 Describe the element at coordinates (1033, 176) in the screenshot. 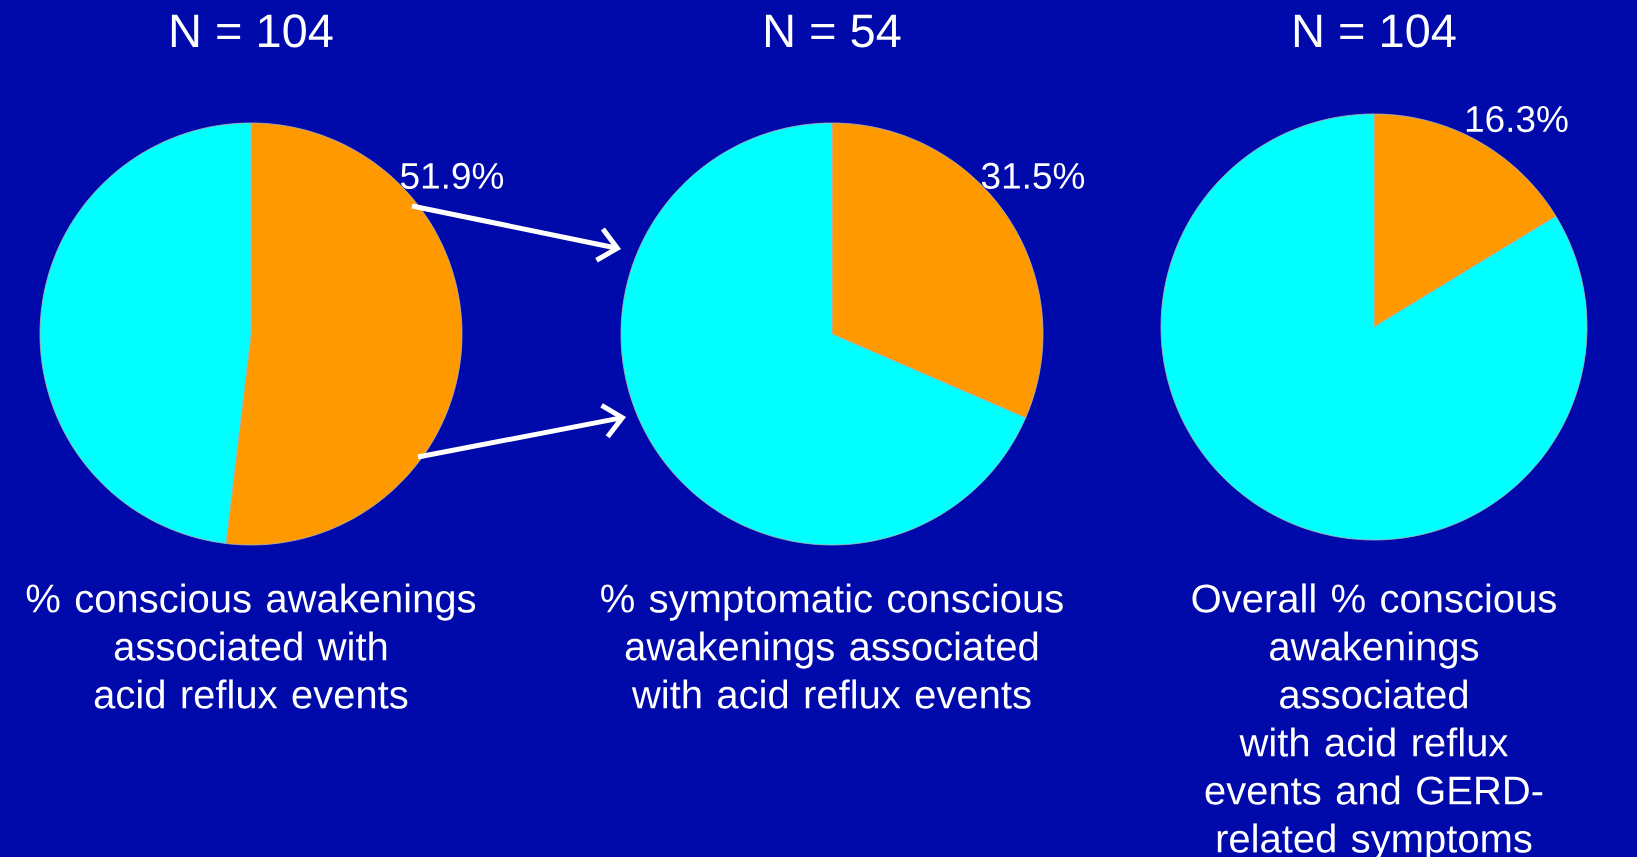

I see `data-label: 31.5%` at that location.